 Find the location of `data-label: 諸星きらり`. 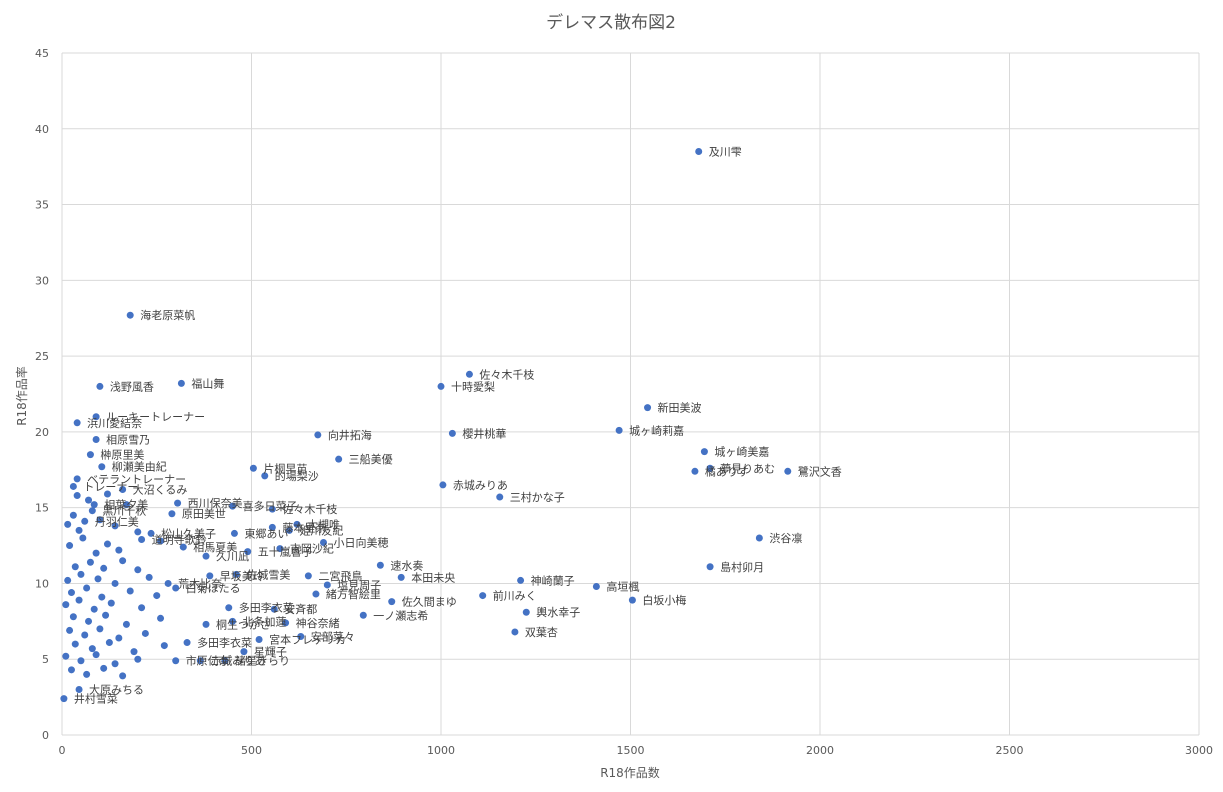

data-label: 諸星きらり is located at coordinates (262, 661).